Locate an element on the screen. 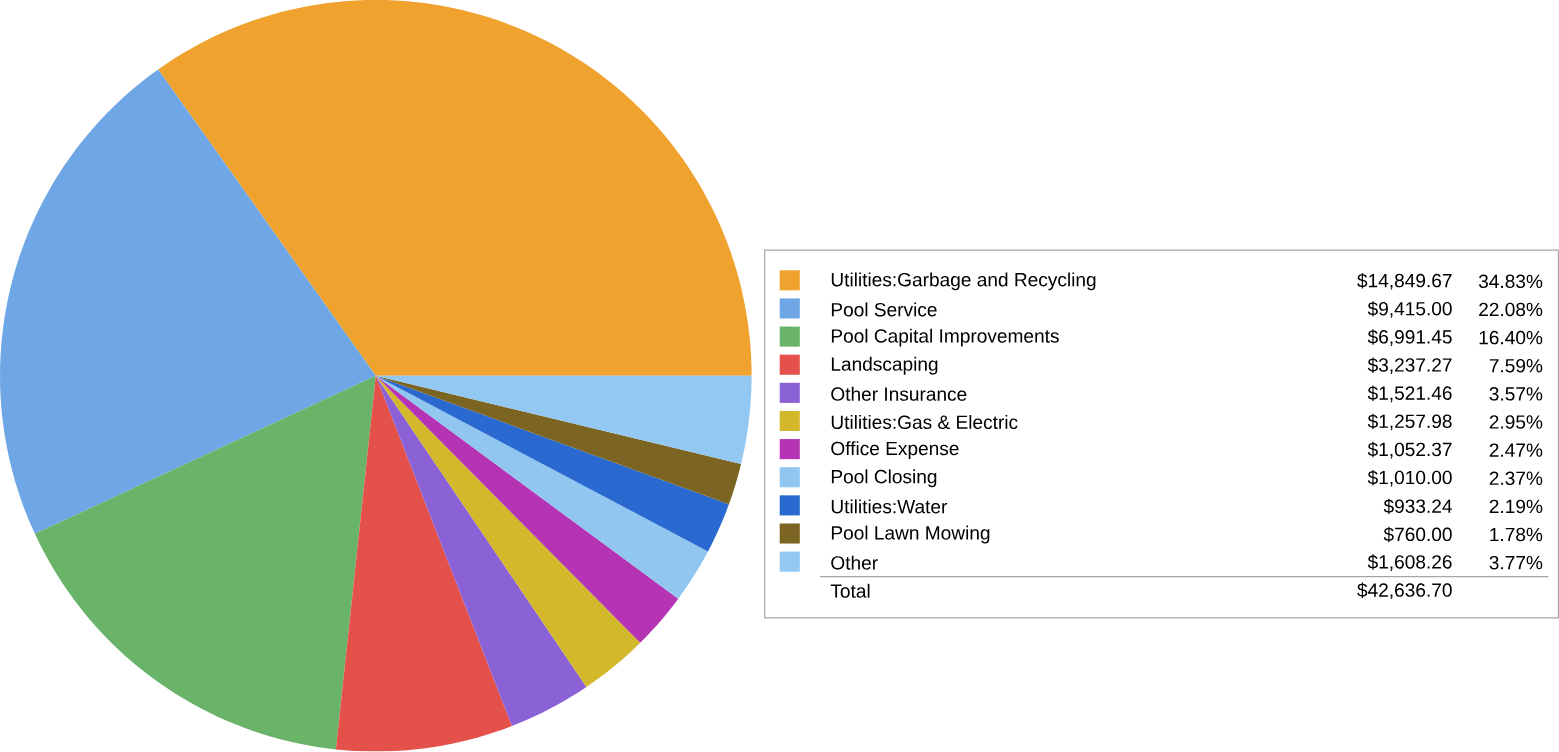 The image size is (1559, 752). text: 22.08% is located at coordinates (1511, 309).